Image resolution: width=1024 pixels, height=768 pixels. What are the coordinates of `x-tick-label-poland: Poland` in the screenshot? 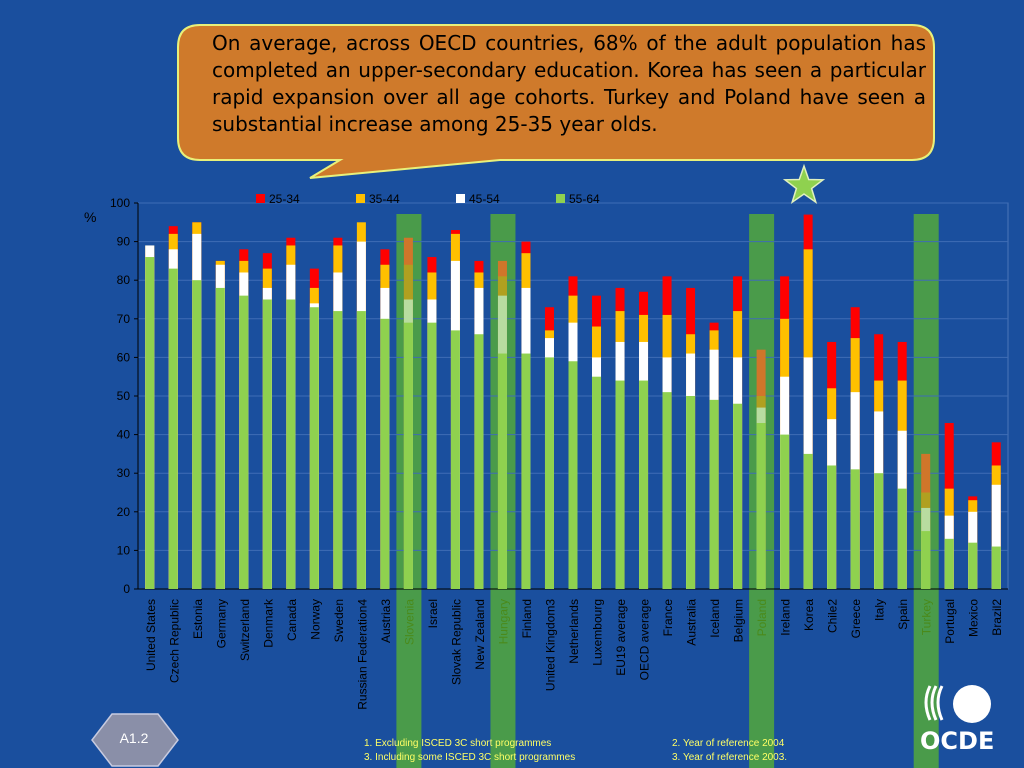 It's located at (762, 617).